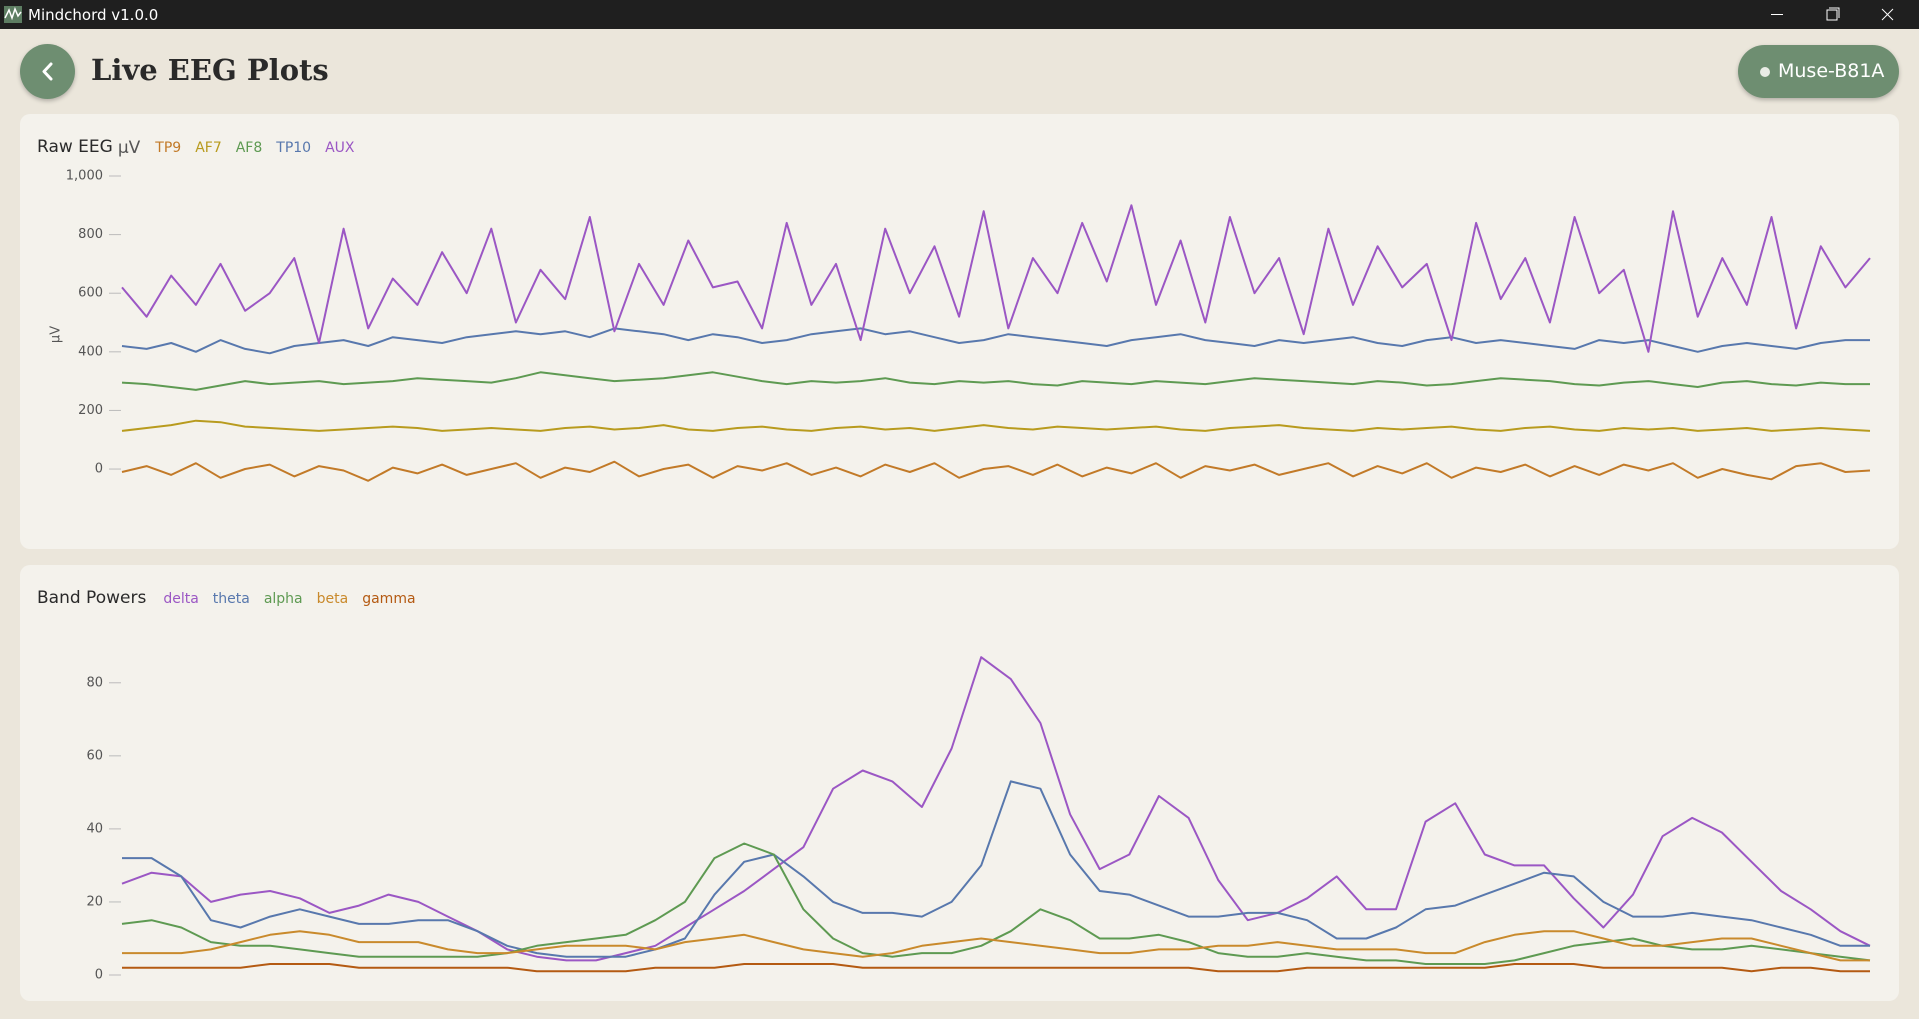 The image size is (1919, 1019). Describe the element at coordinates (293, 148) in the screenshot. I see `legend-entry: TP10` at that location.